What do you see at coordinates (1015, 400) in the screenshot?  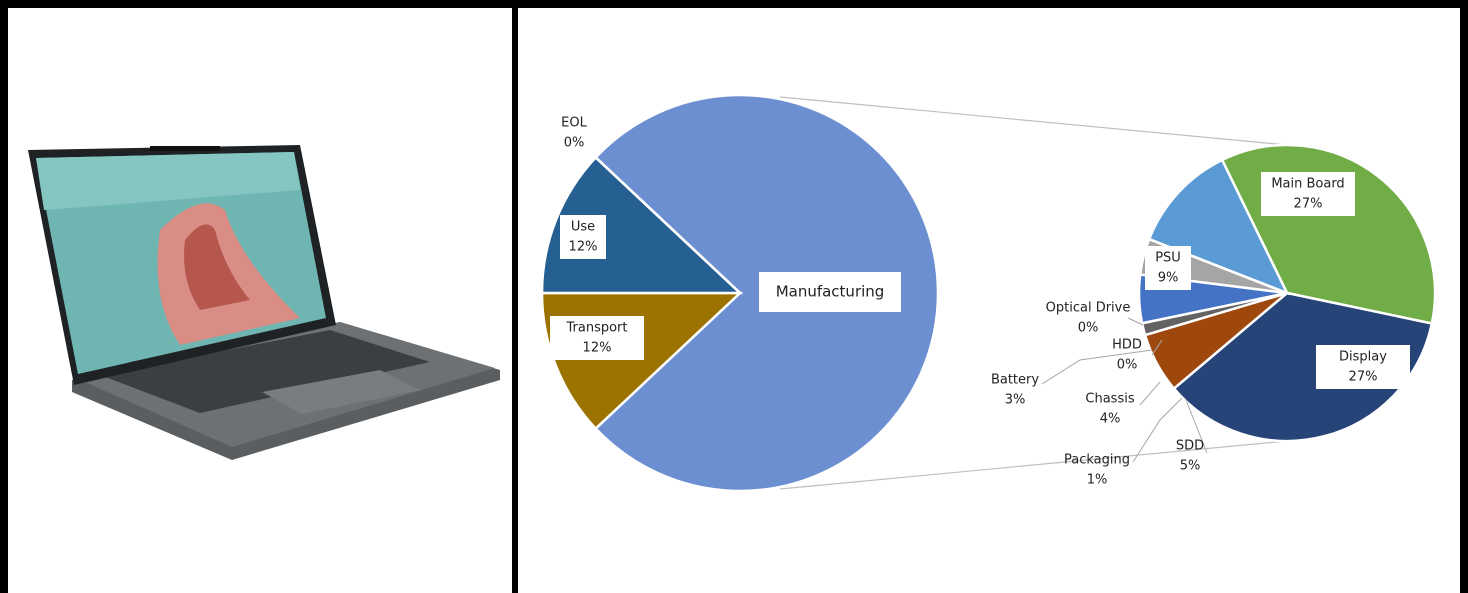 I see `value-label: 3%` at bounding box center [1015, 400].